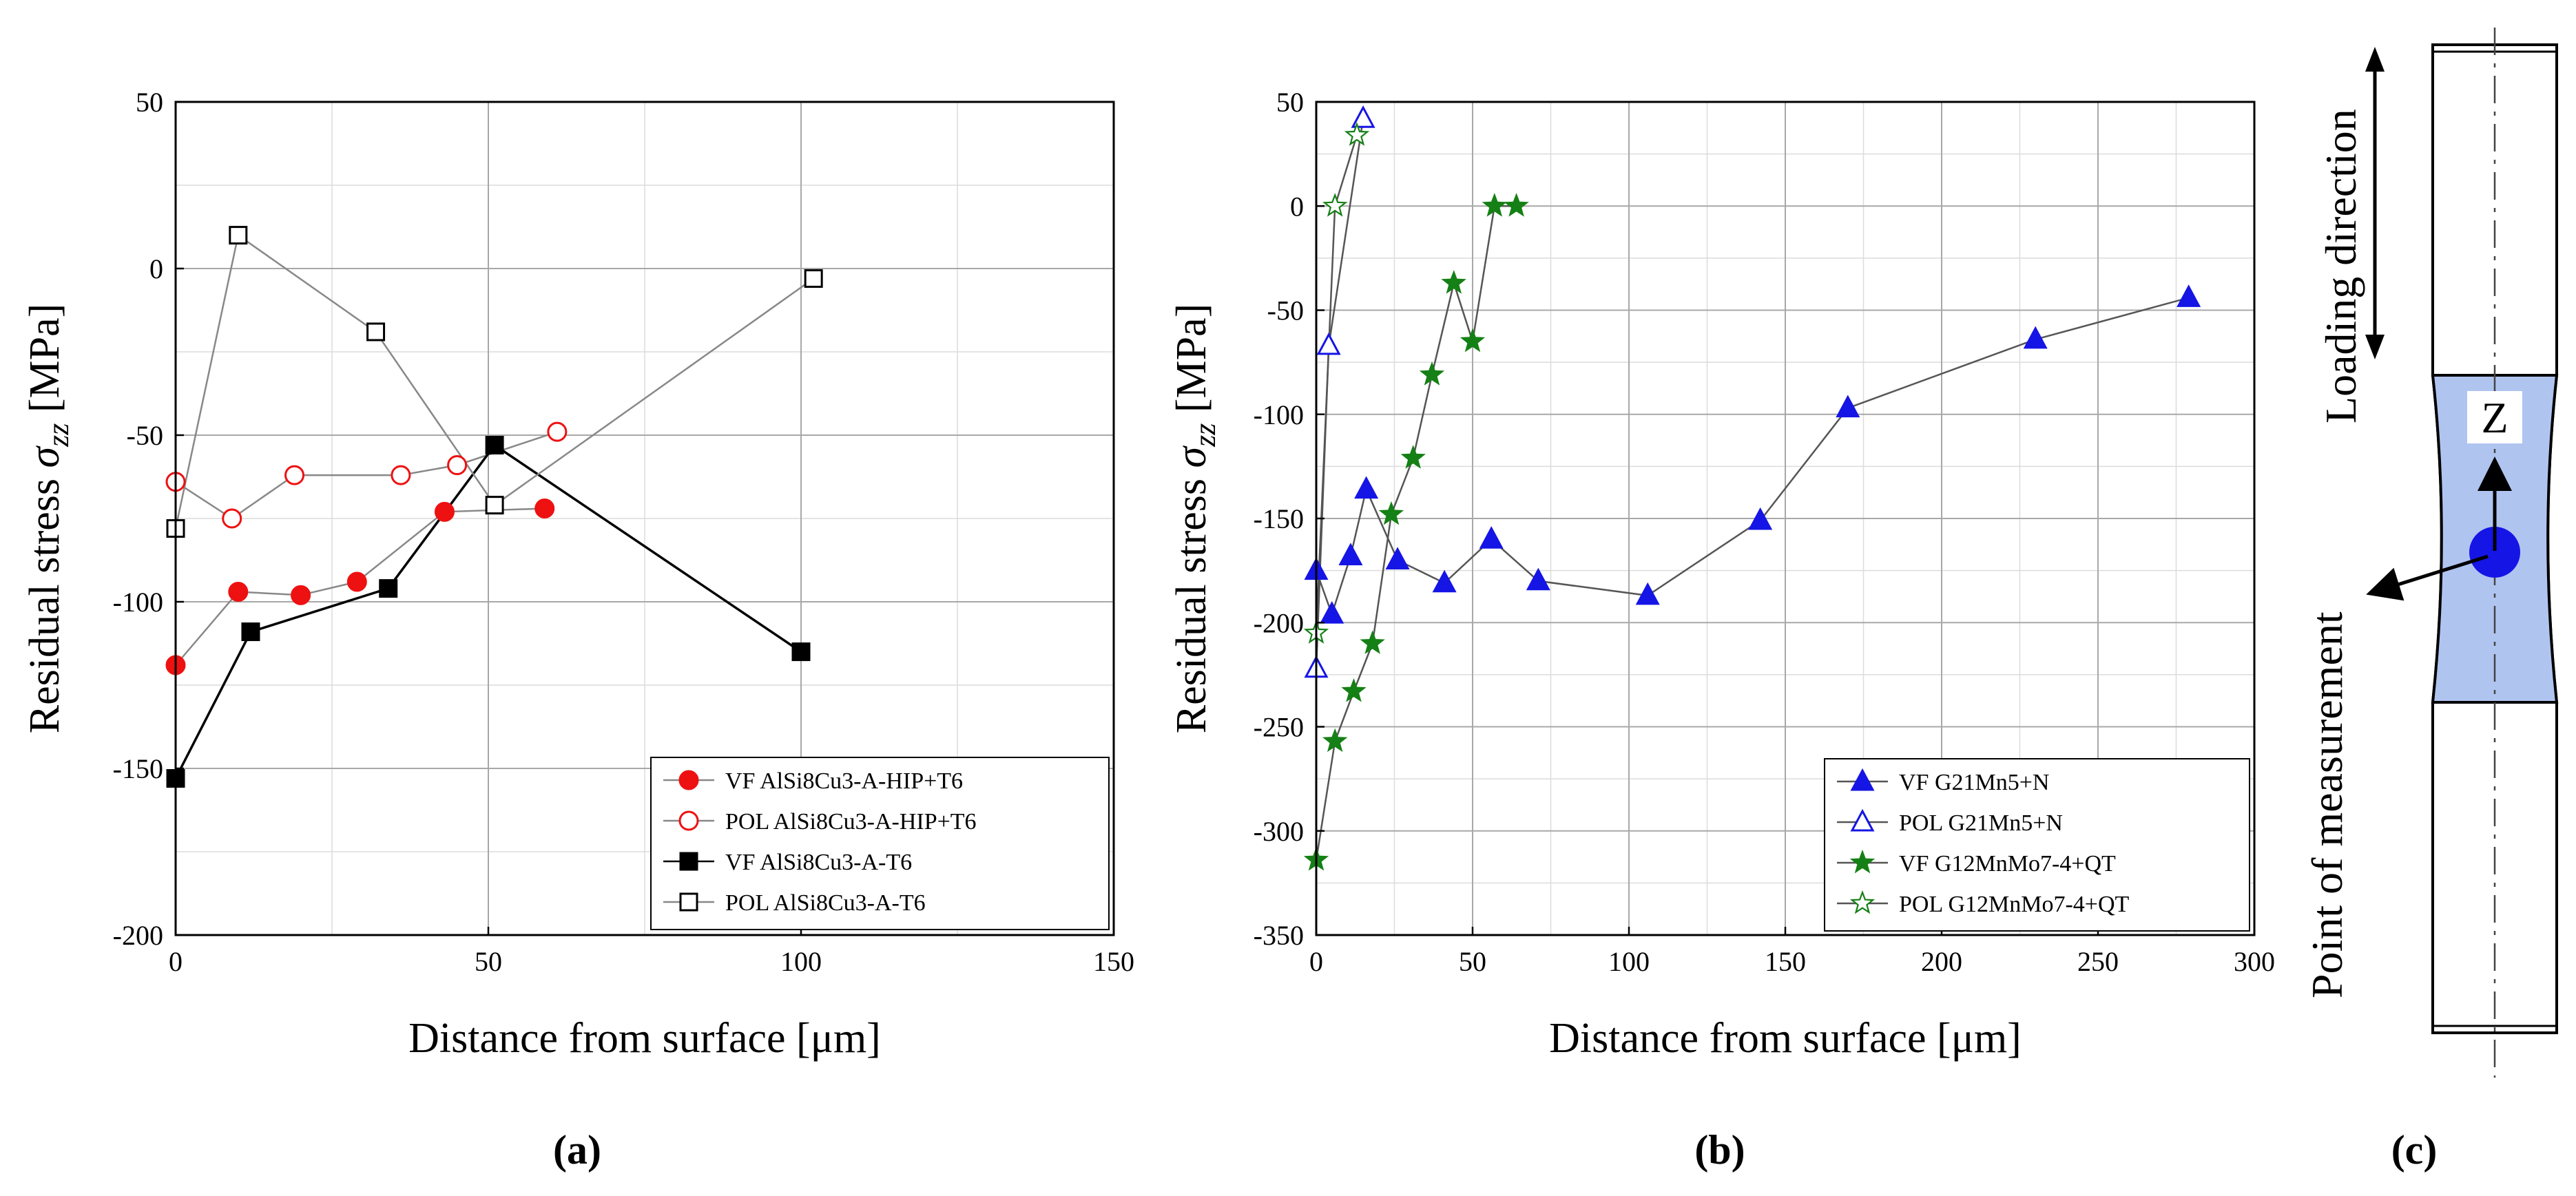  I want to click on chart-a-ylabel-sub: zz, so click(58, 435).